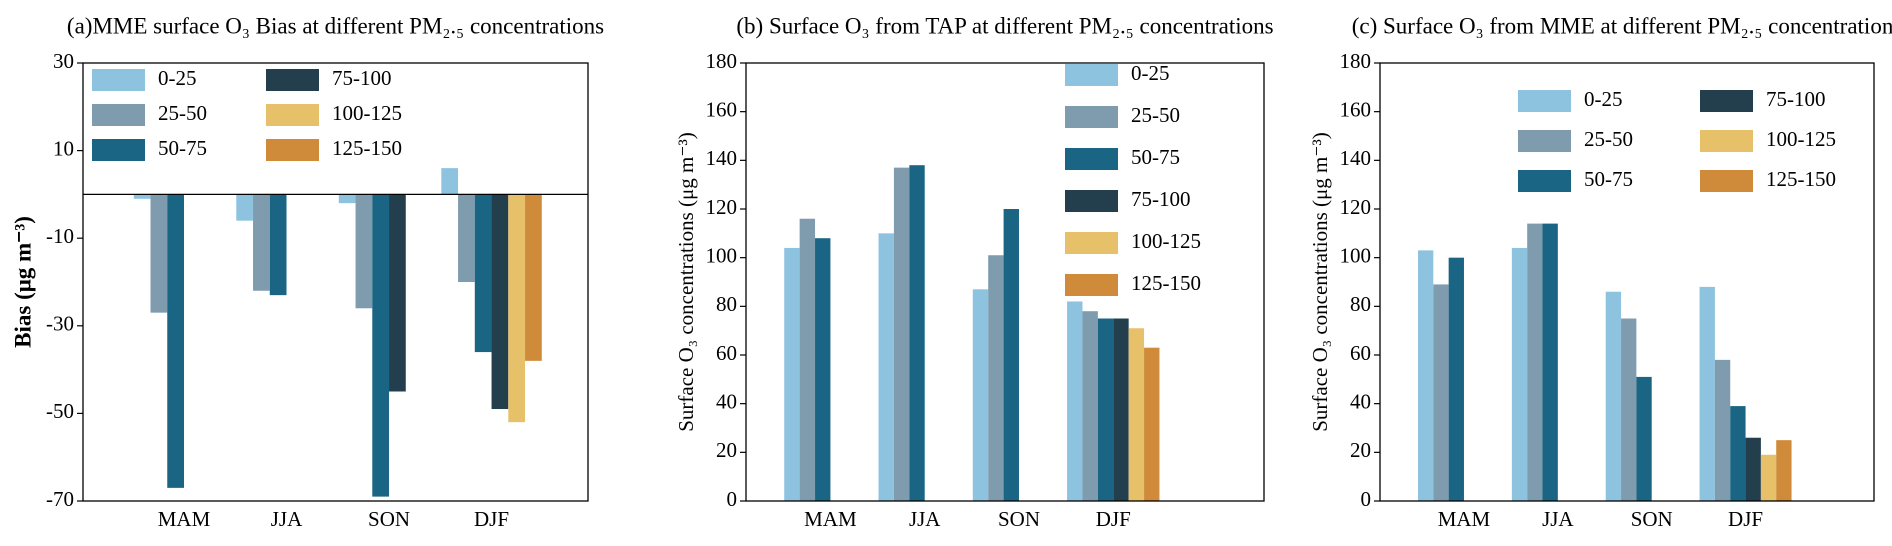 The width and height of the screenshot is (1892, 546). What do you see at coordinates (60, 411) in the screenshot?
I see `y-tick-label: -50` at bounding box center [60, 411].